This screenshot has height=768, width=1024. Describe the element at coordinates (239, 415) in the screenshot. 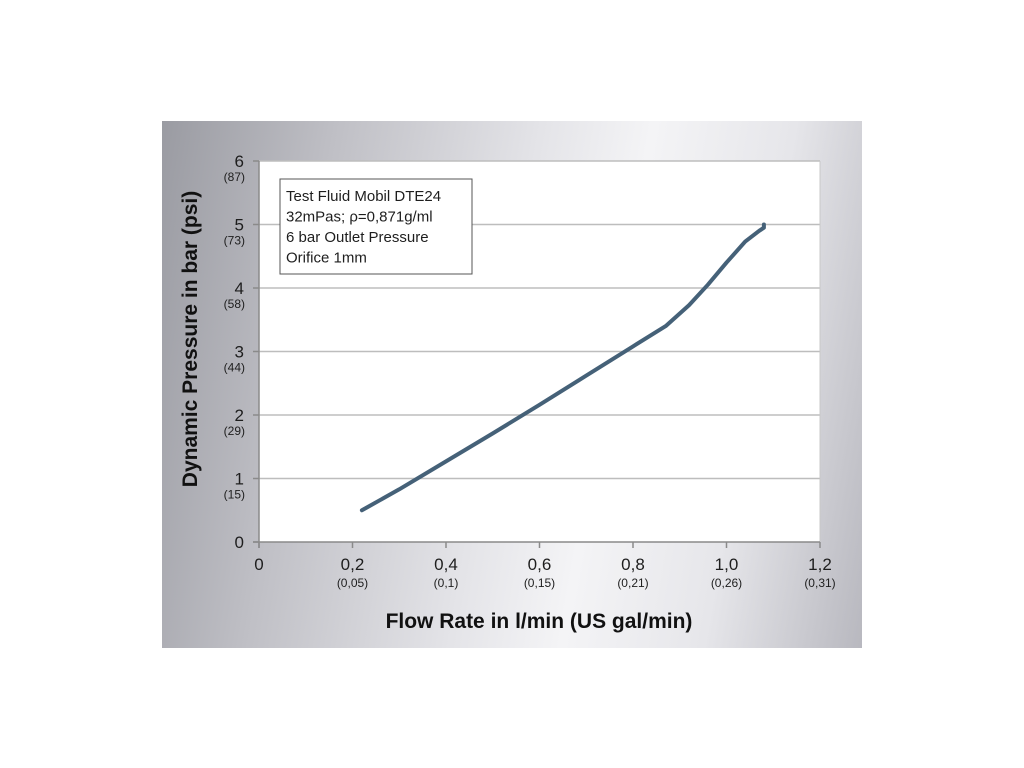

I see `y-tick-label: 2` at that location.